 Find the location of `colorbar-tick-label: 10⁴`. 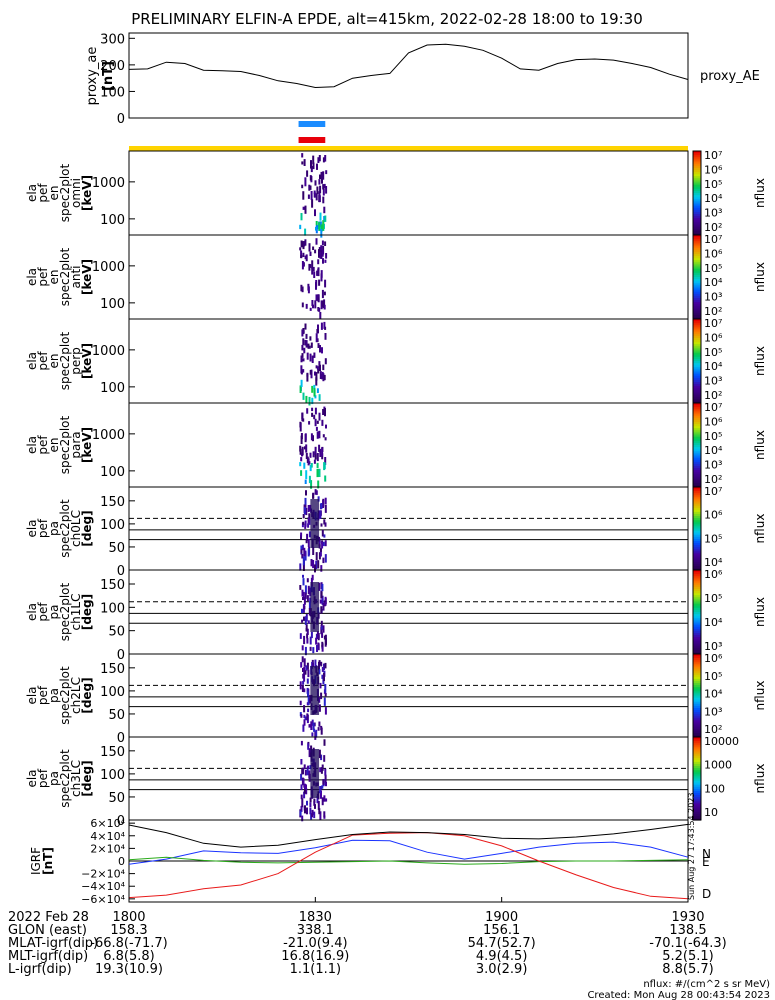

colorbar-tick-label: 10⁴ is located at coordinates (713, 694).